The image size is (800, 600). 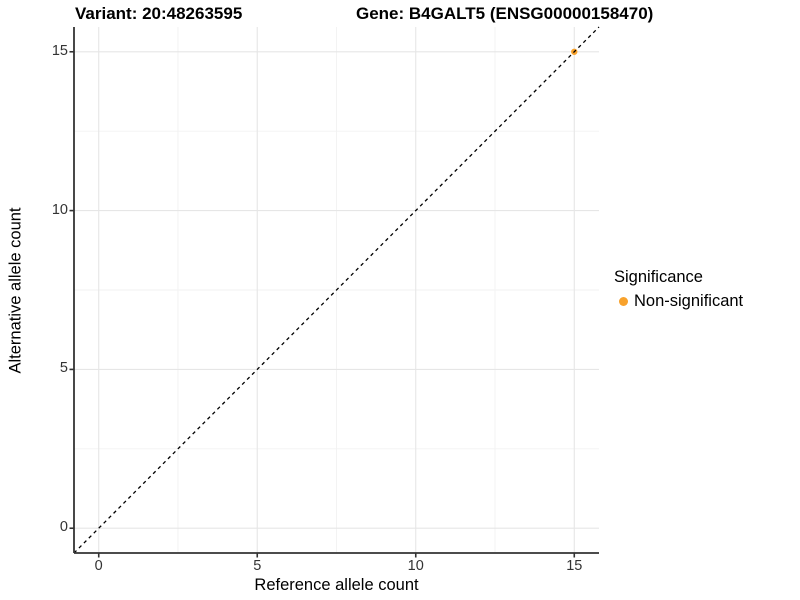 What do you see at coordinates (59, 50) in the screenshot?
I see `y-tick-label: 15` at bounding box center [59, 50].